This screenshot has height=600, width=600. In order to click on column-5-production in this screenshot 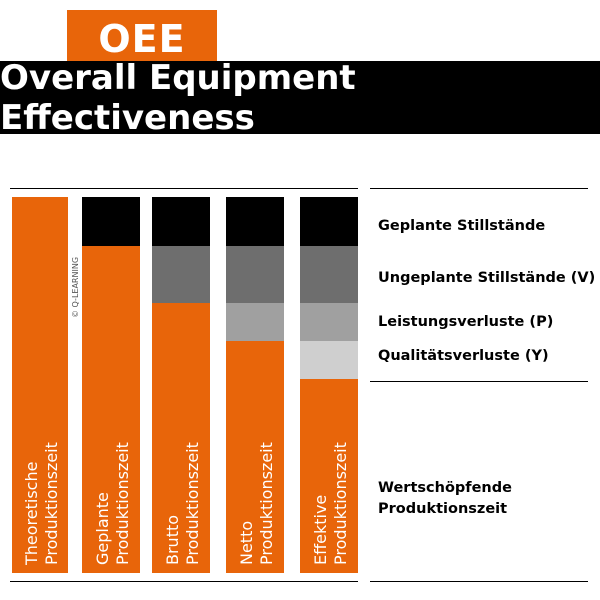, I will do `click(329, 476)`.